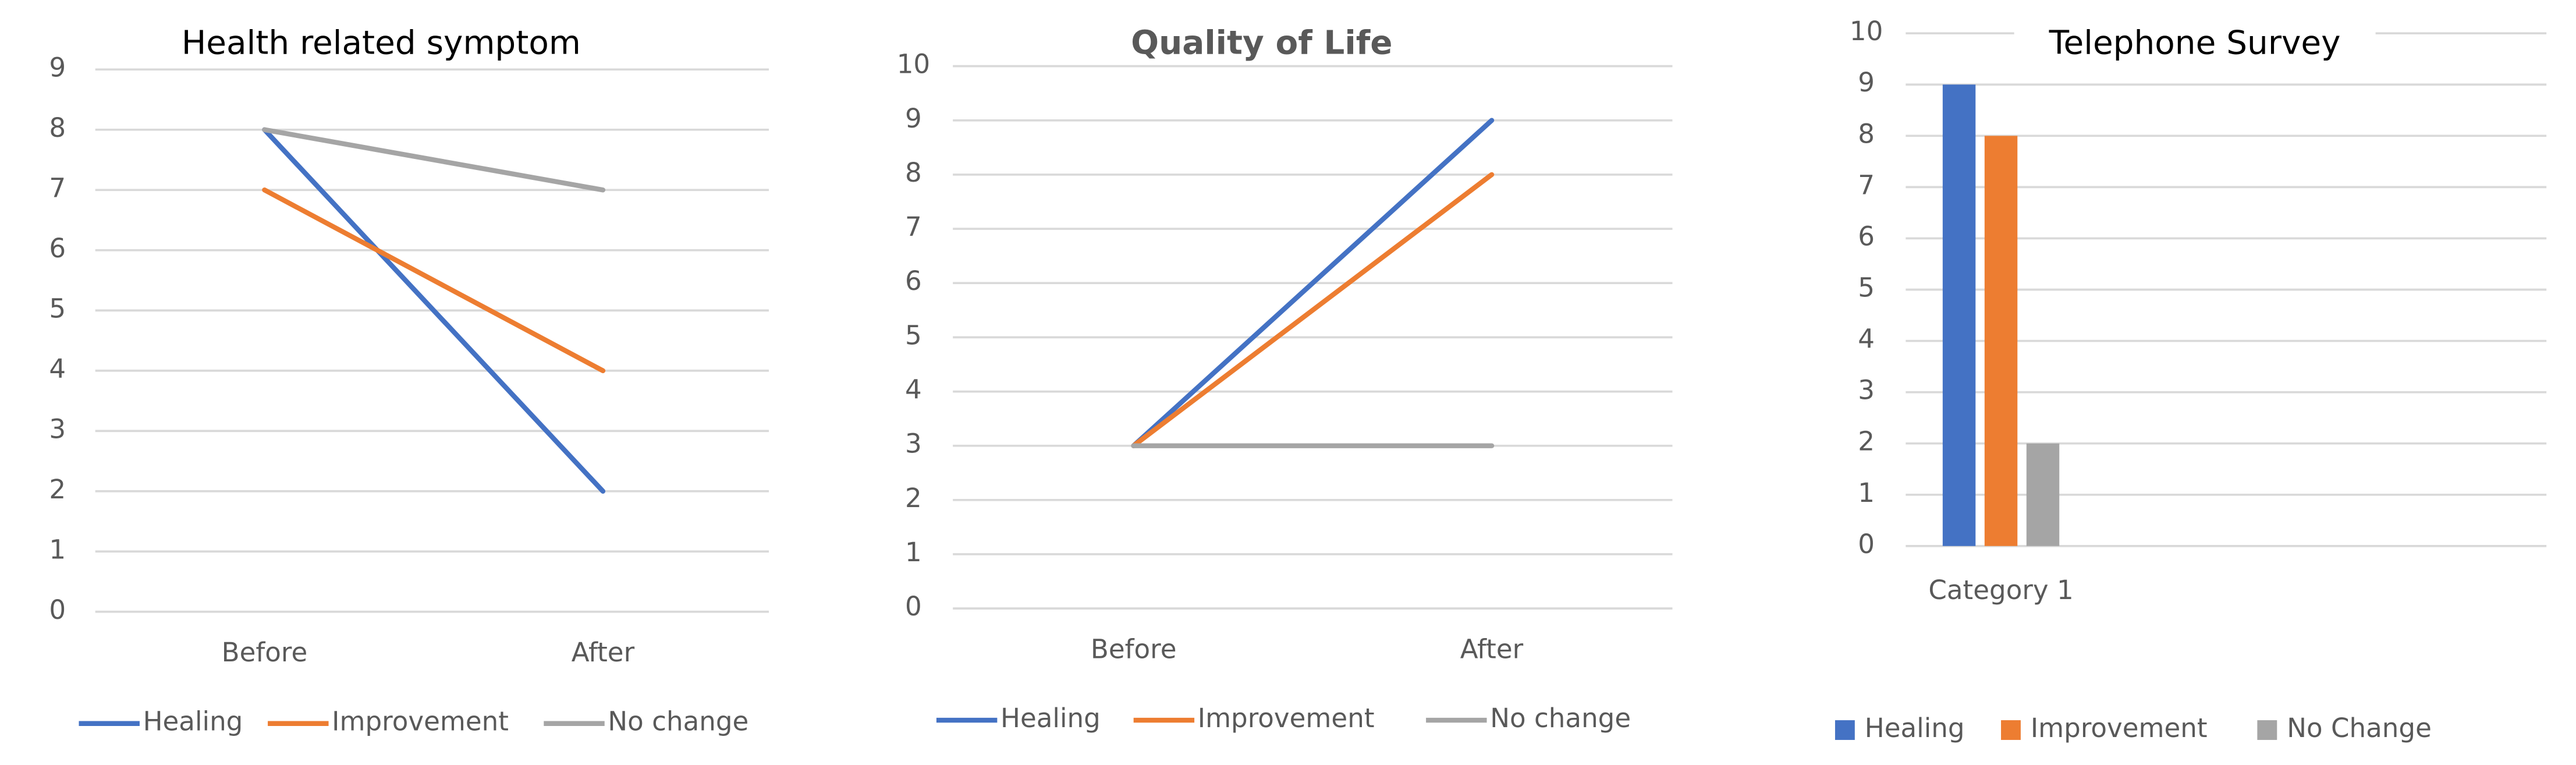 Image resolution: width=2576 pixels, height=765 pixels. Describe the element at coordinates (1261, 43) in the screenshot. I see `chart-title: Quality of Life` at that location.